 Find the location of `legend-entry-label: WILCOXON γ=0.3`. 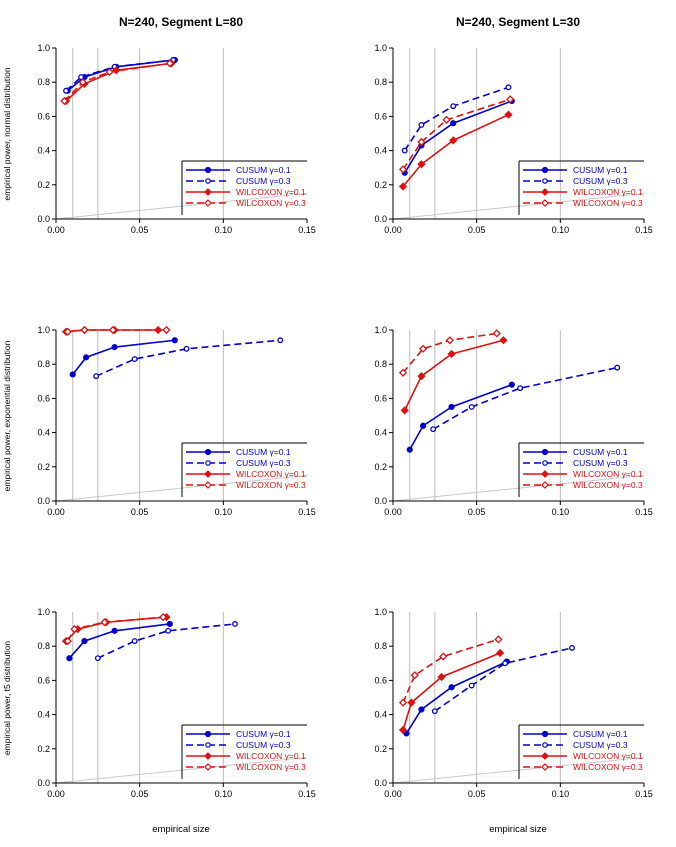

legend-entry-label: WILCOXON γ=0.3 is located at coordinates (608, 767).